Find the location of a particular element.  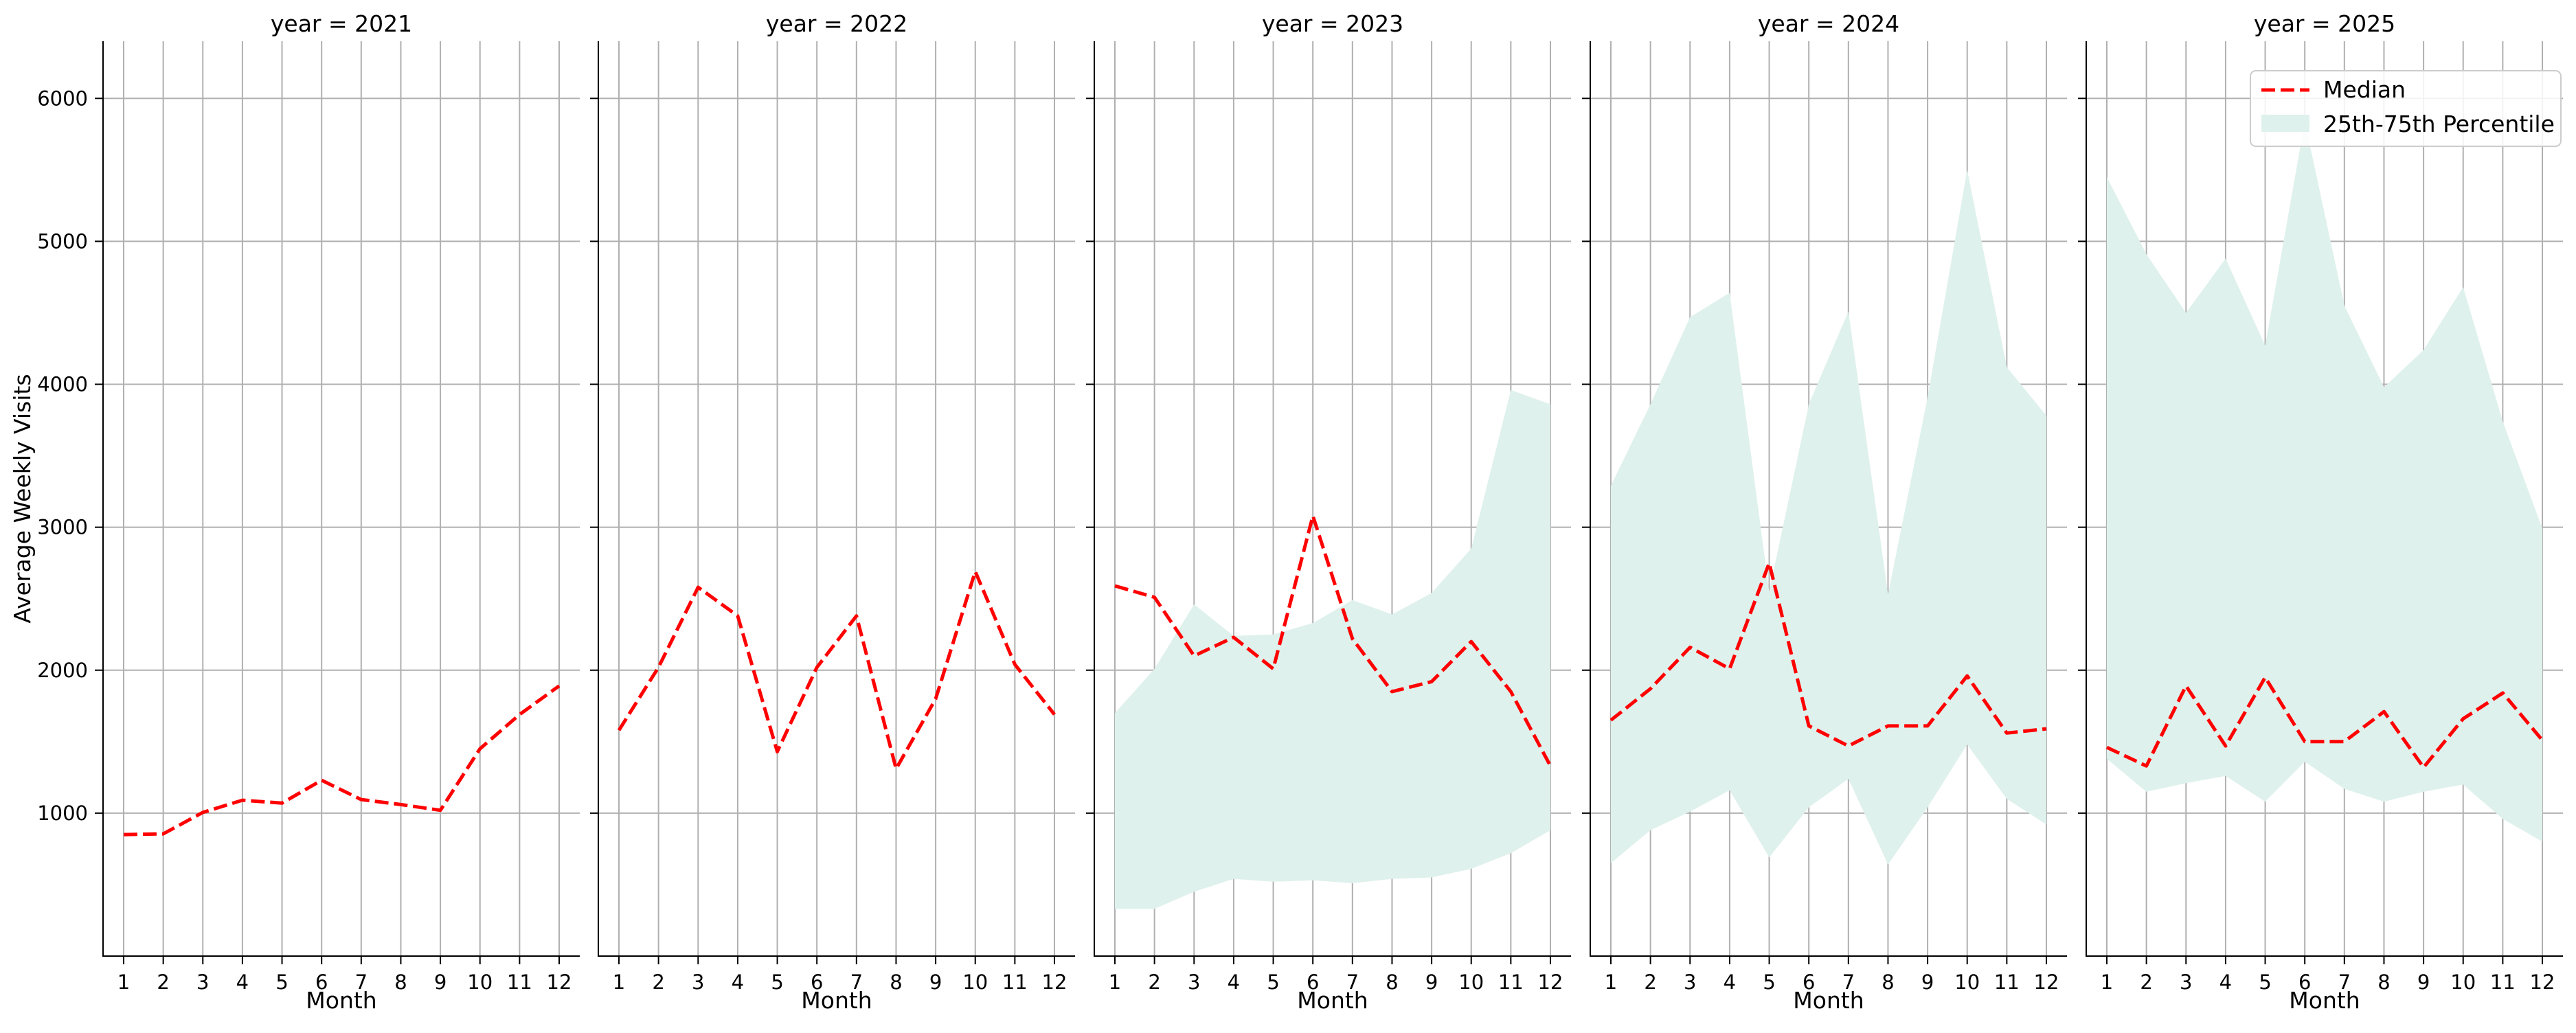

legend-band-swatch is located at coordinates (2285, 123).